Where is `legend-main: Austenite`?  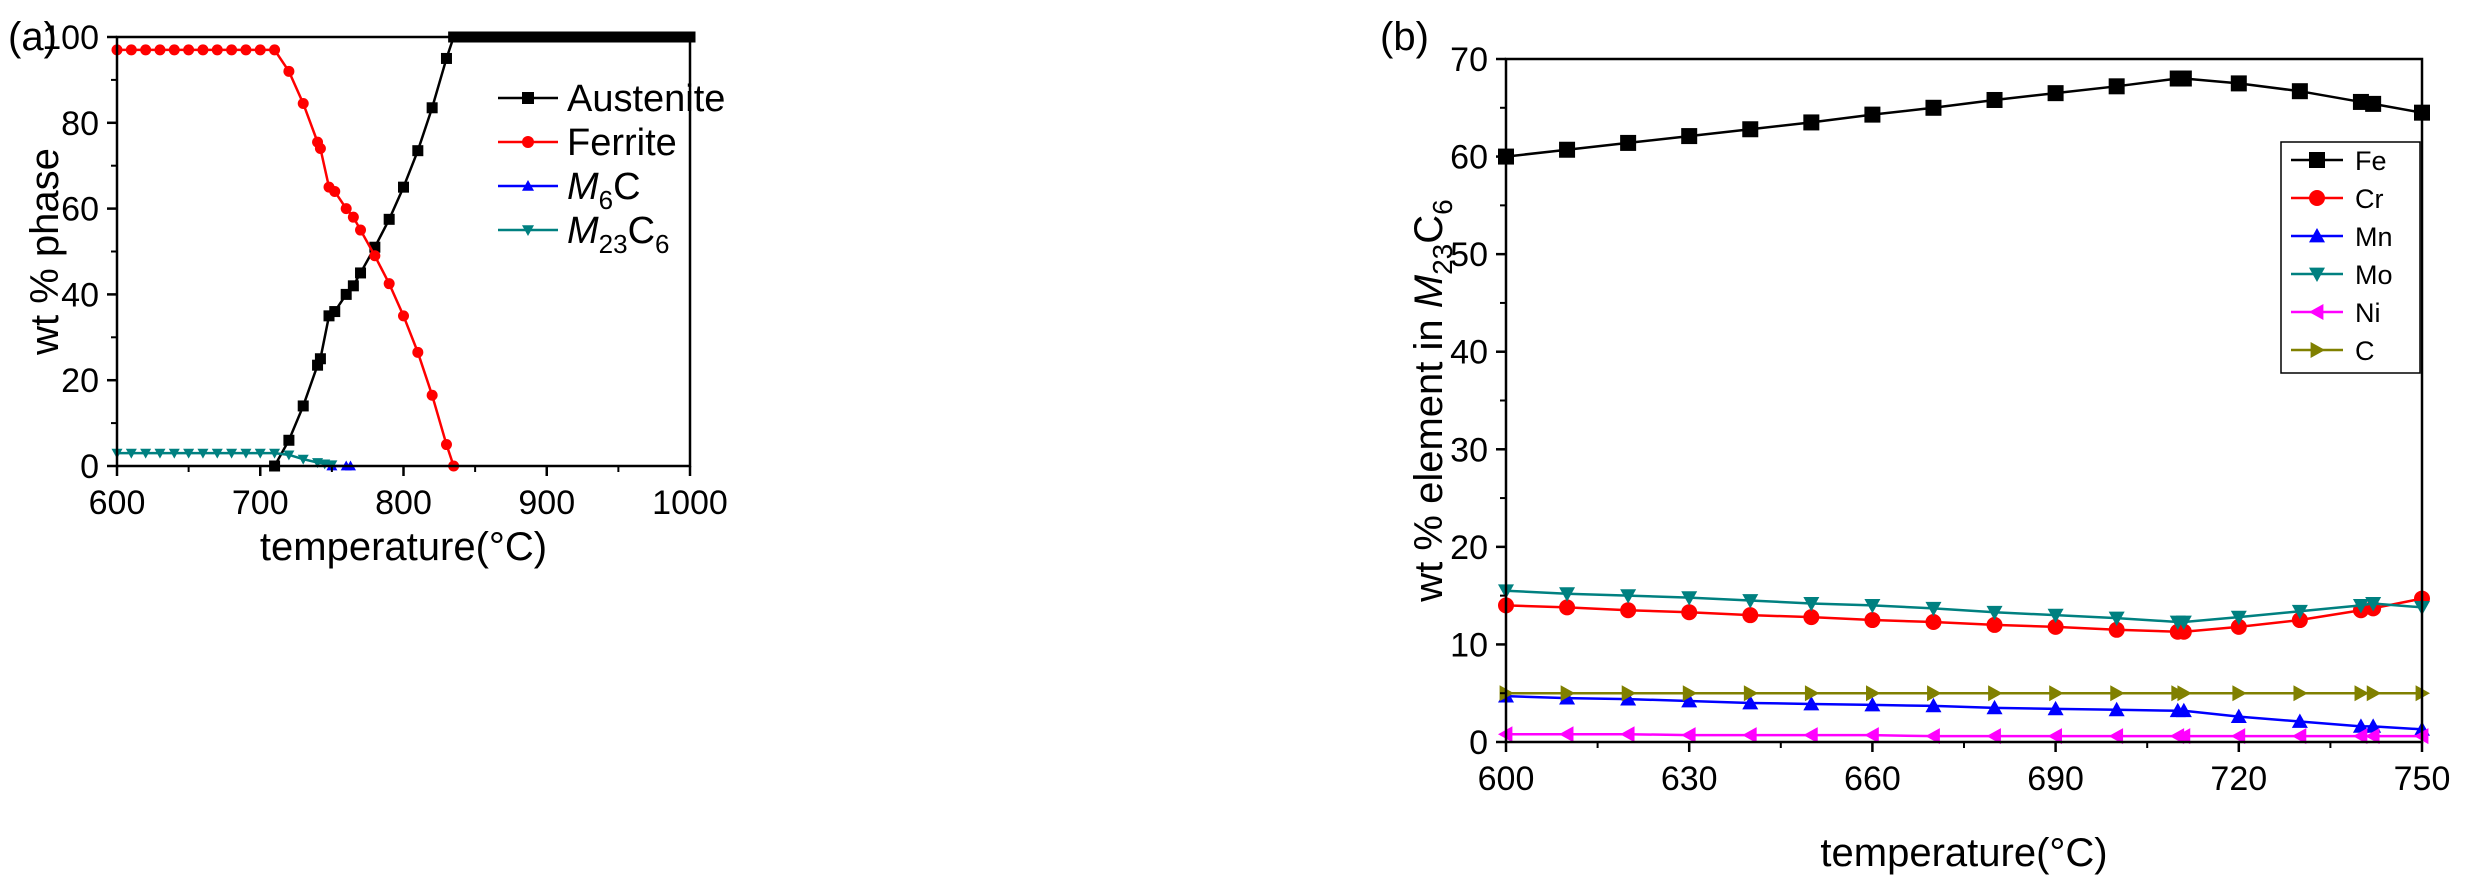 legend-main: Austenite is located at coordinates (646, 99).